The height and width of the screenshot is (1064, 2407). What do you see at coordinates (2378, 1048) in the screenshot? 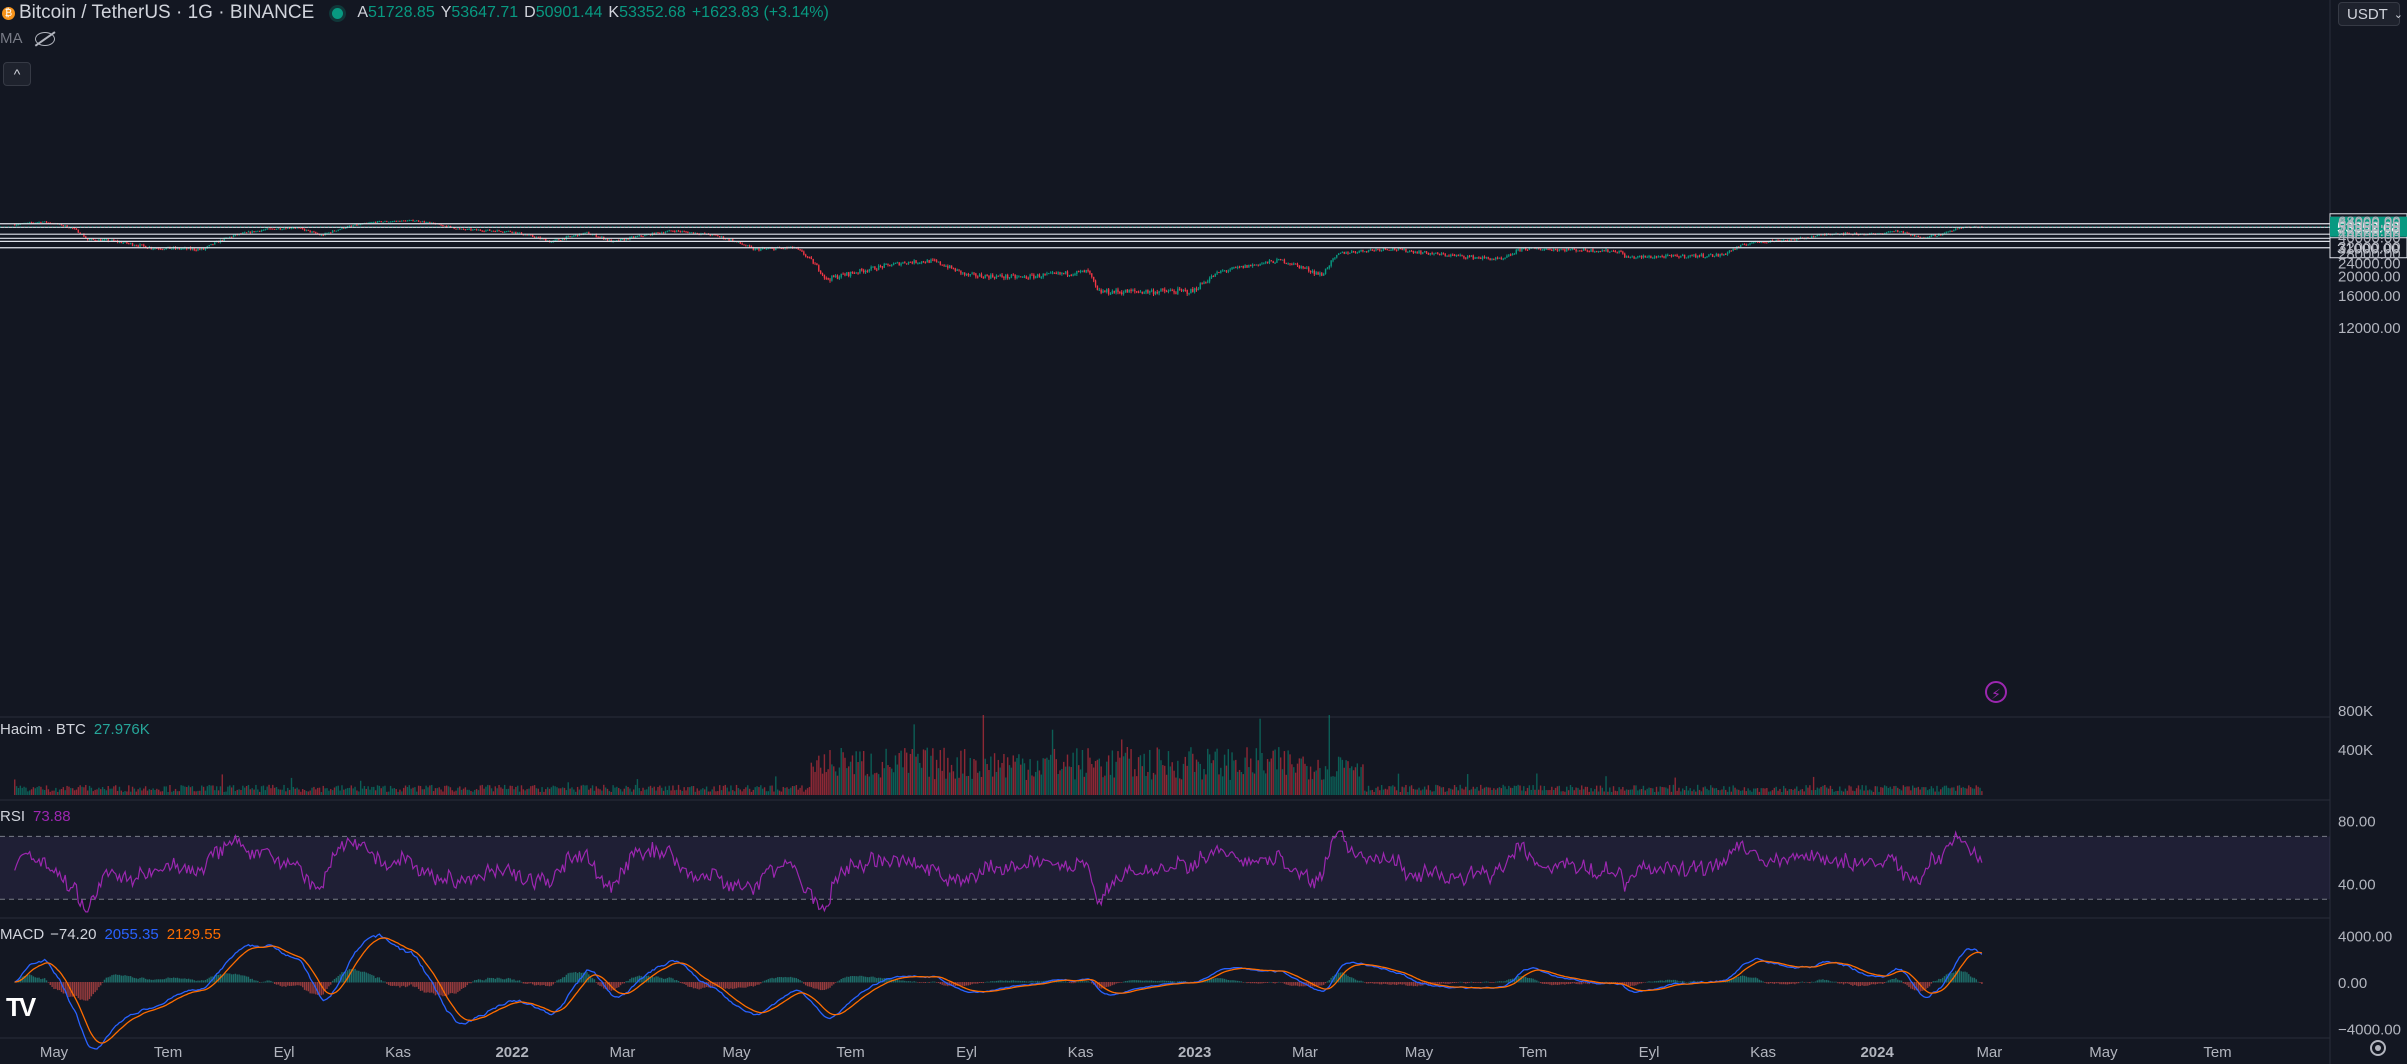
I see `settings-icon` at bounding box center [2378, 1048].